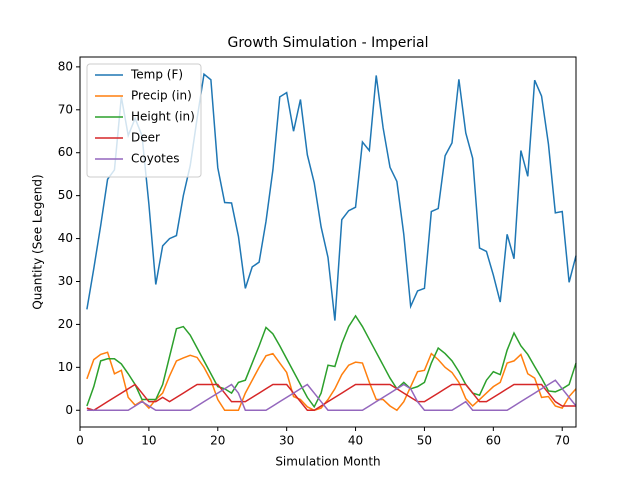 The height and width of the screenshot is (484, 640). What do you see at coordinates (148, 441) in the screenshot?
I see `x-tick-label: 10` at bounding box center [148, 441].